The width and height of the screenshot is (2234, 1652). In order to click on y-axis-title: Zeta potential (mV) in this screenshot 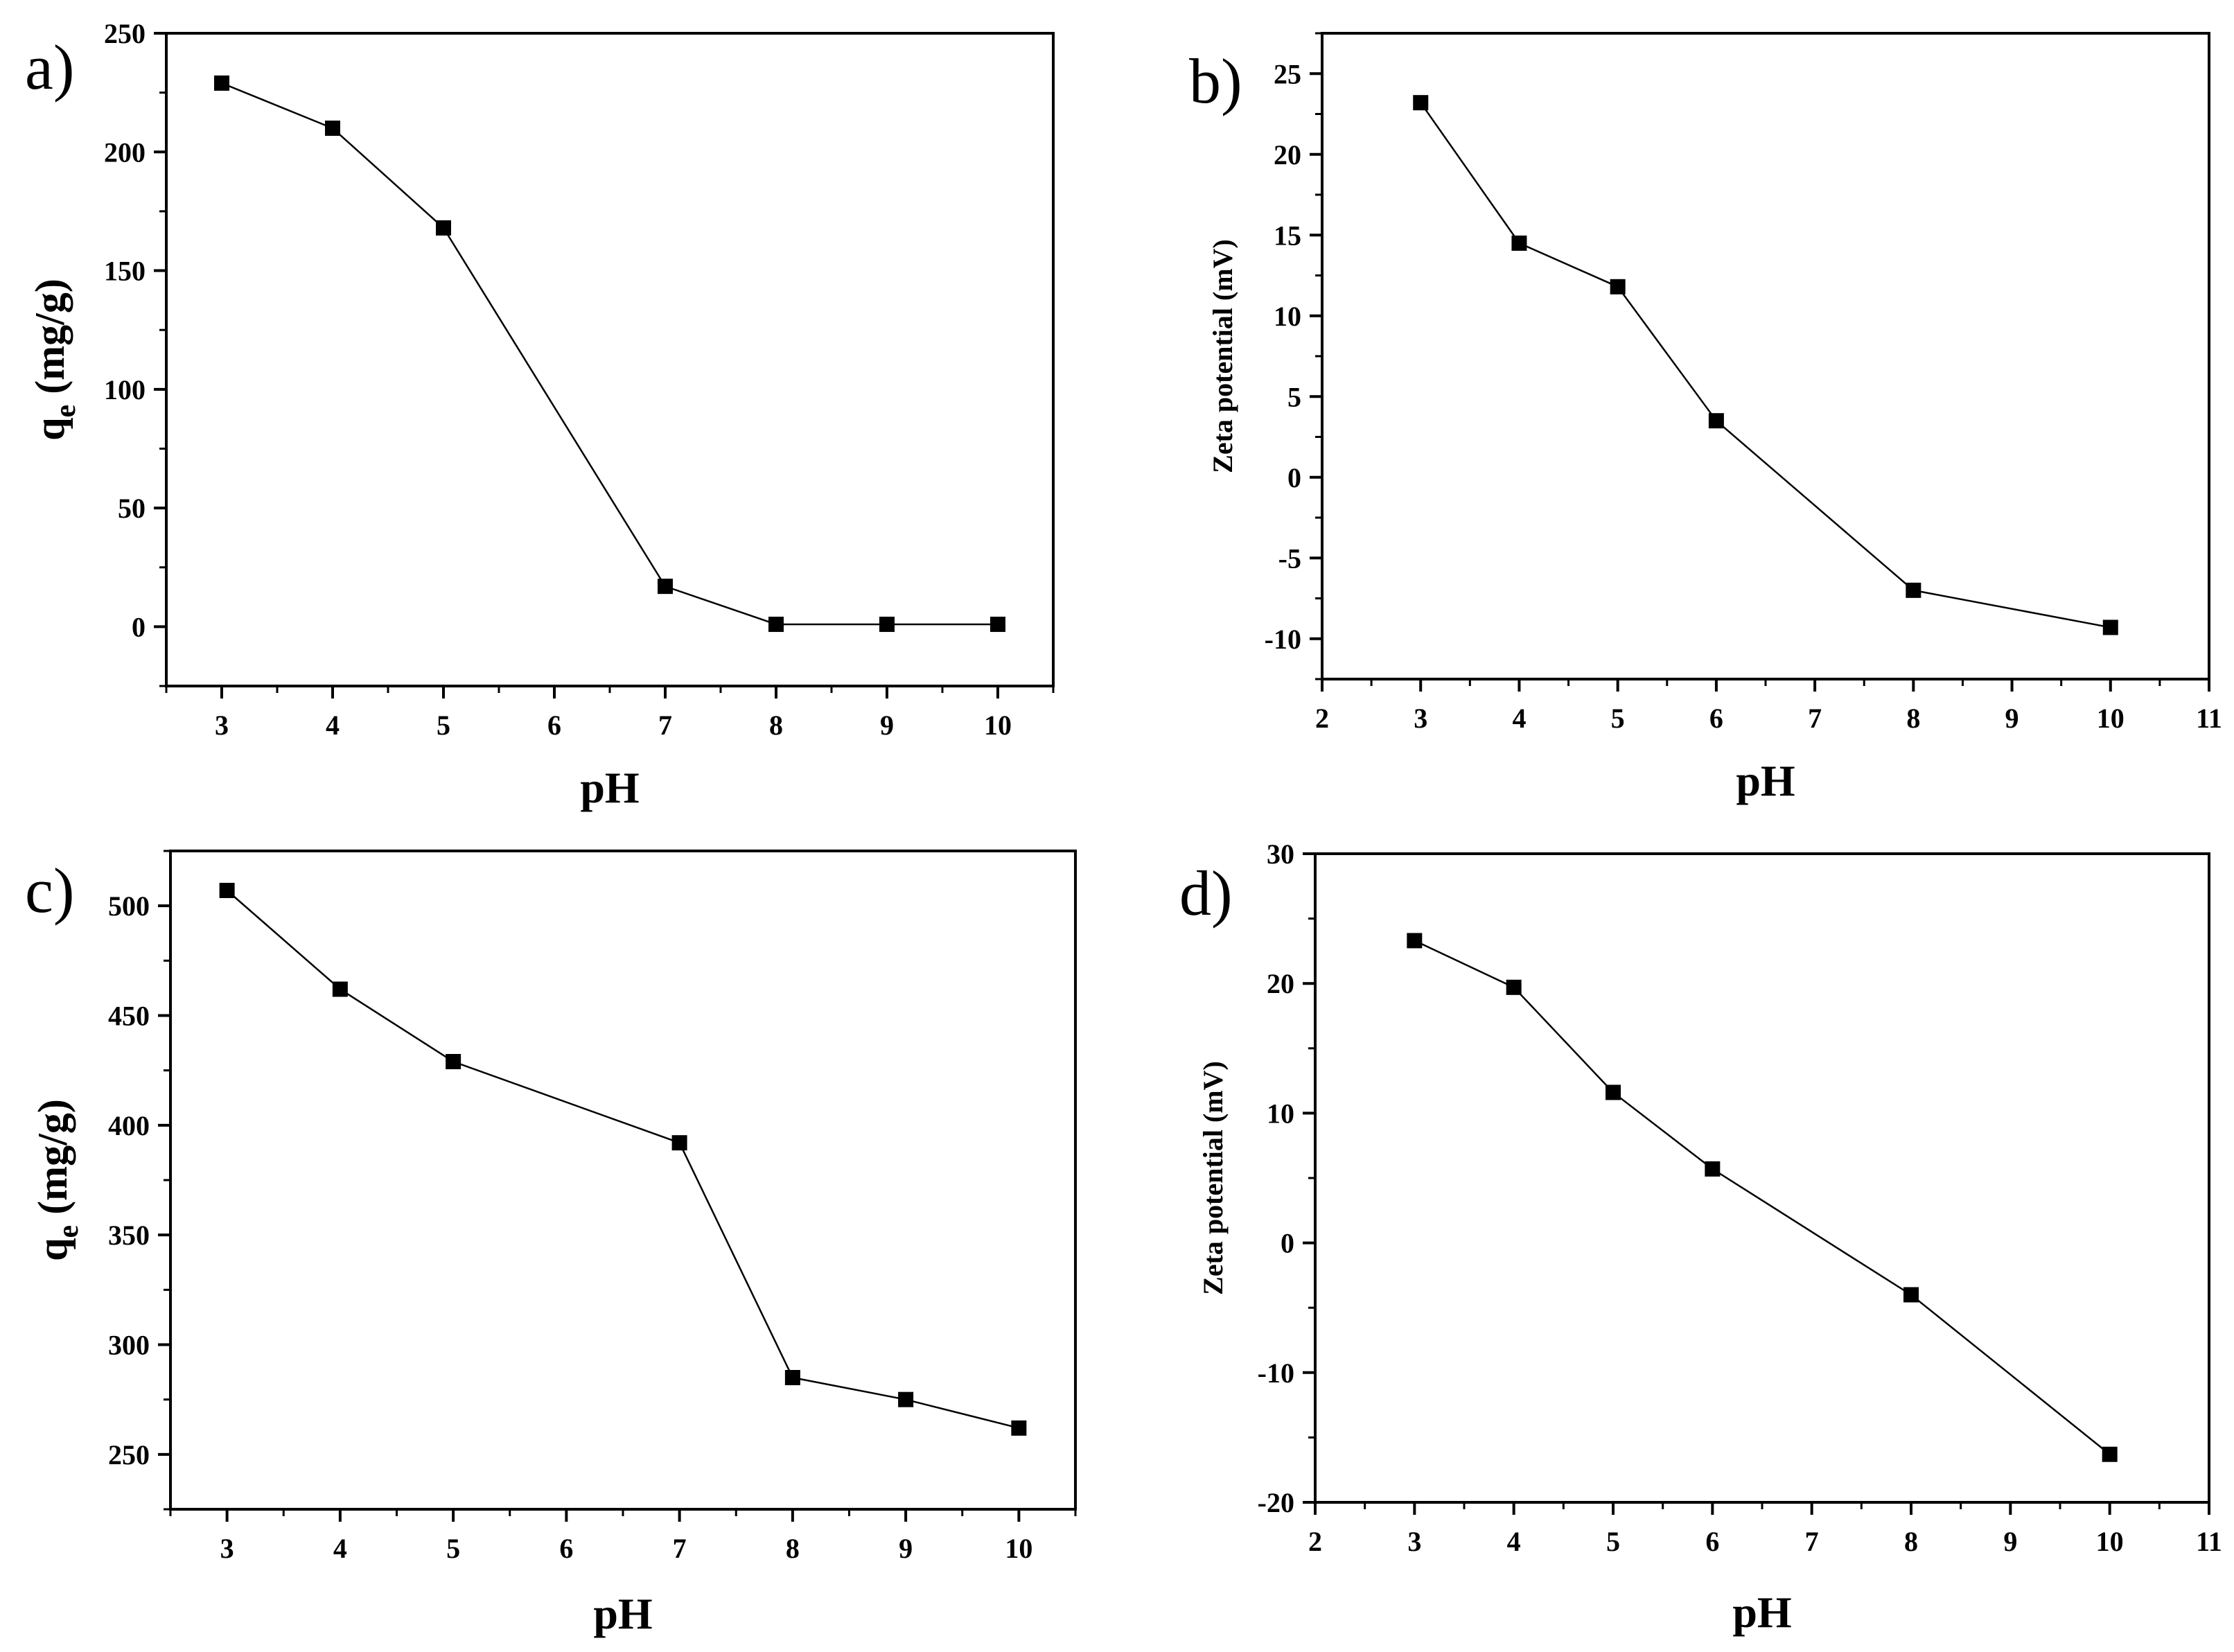, I will do `click(1213, 1178)`.